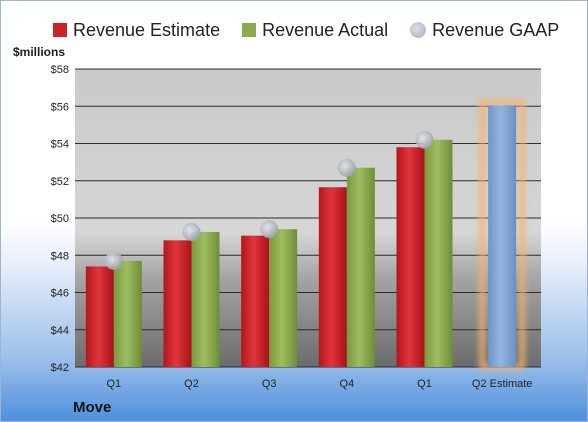 The width and height of the screenshot is (588, 422). I want to click on legend-item-revenue-gaap: Revenue GAAP, so click(484, 30).